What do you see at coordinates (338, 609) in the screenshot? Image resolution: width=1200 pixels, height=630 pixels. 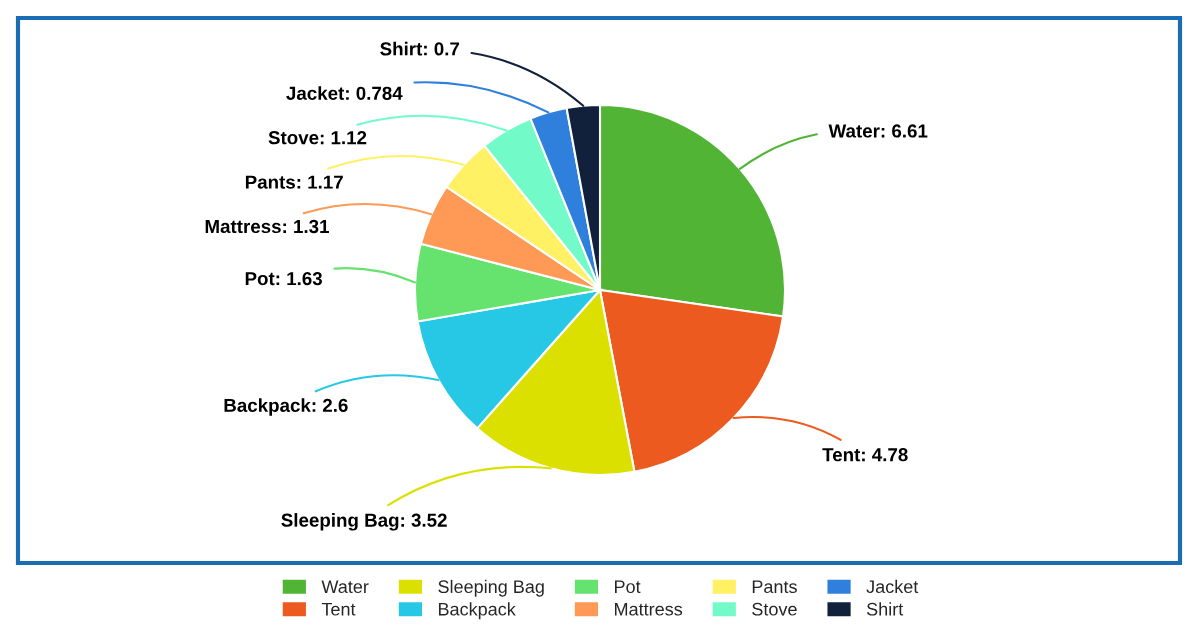 I see `legend-label: Tent` at bounding box center [338, 609].